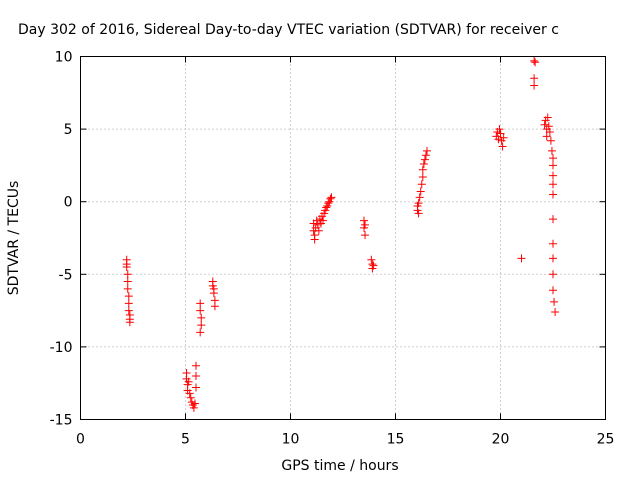 Image resolution: width=640 pixels, height=480 pixels. What do you see at coordinates (68, 130) in the screenshot?
I see `y-tick-label: 5` at bounding box center [68, 130].